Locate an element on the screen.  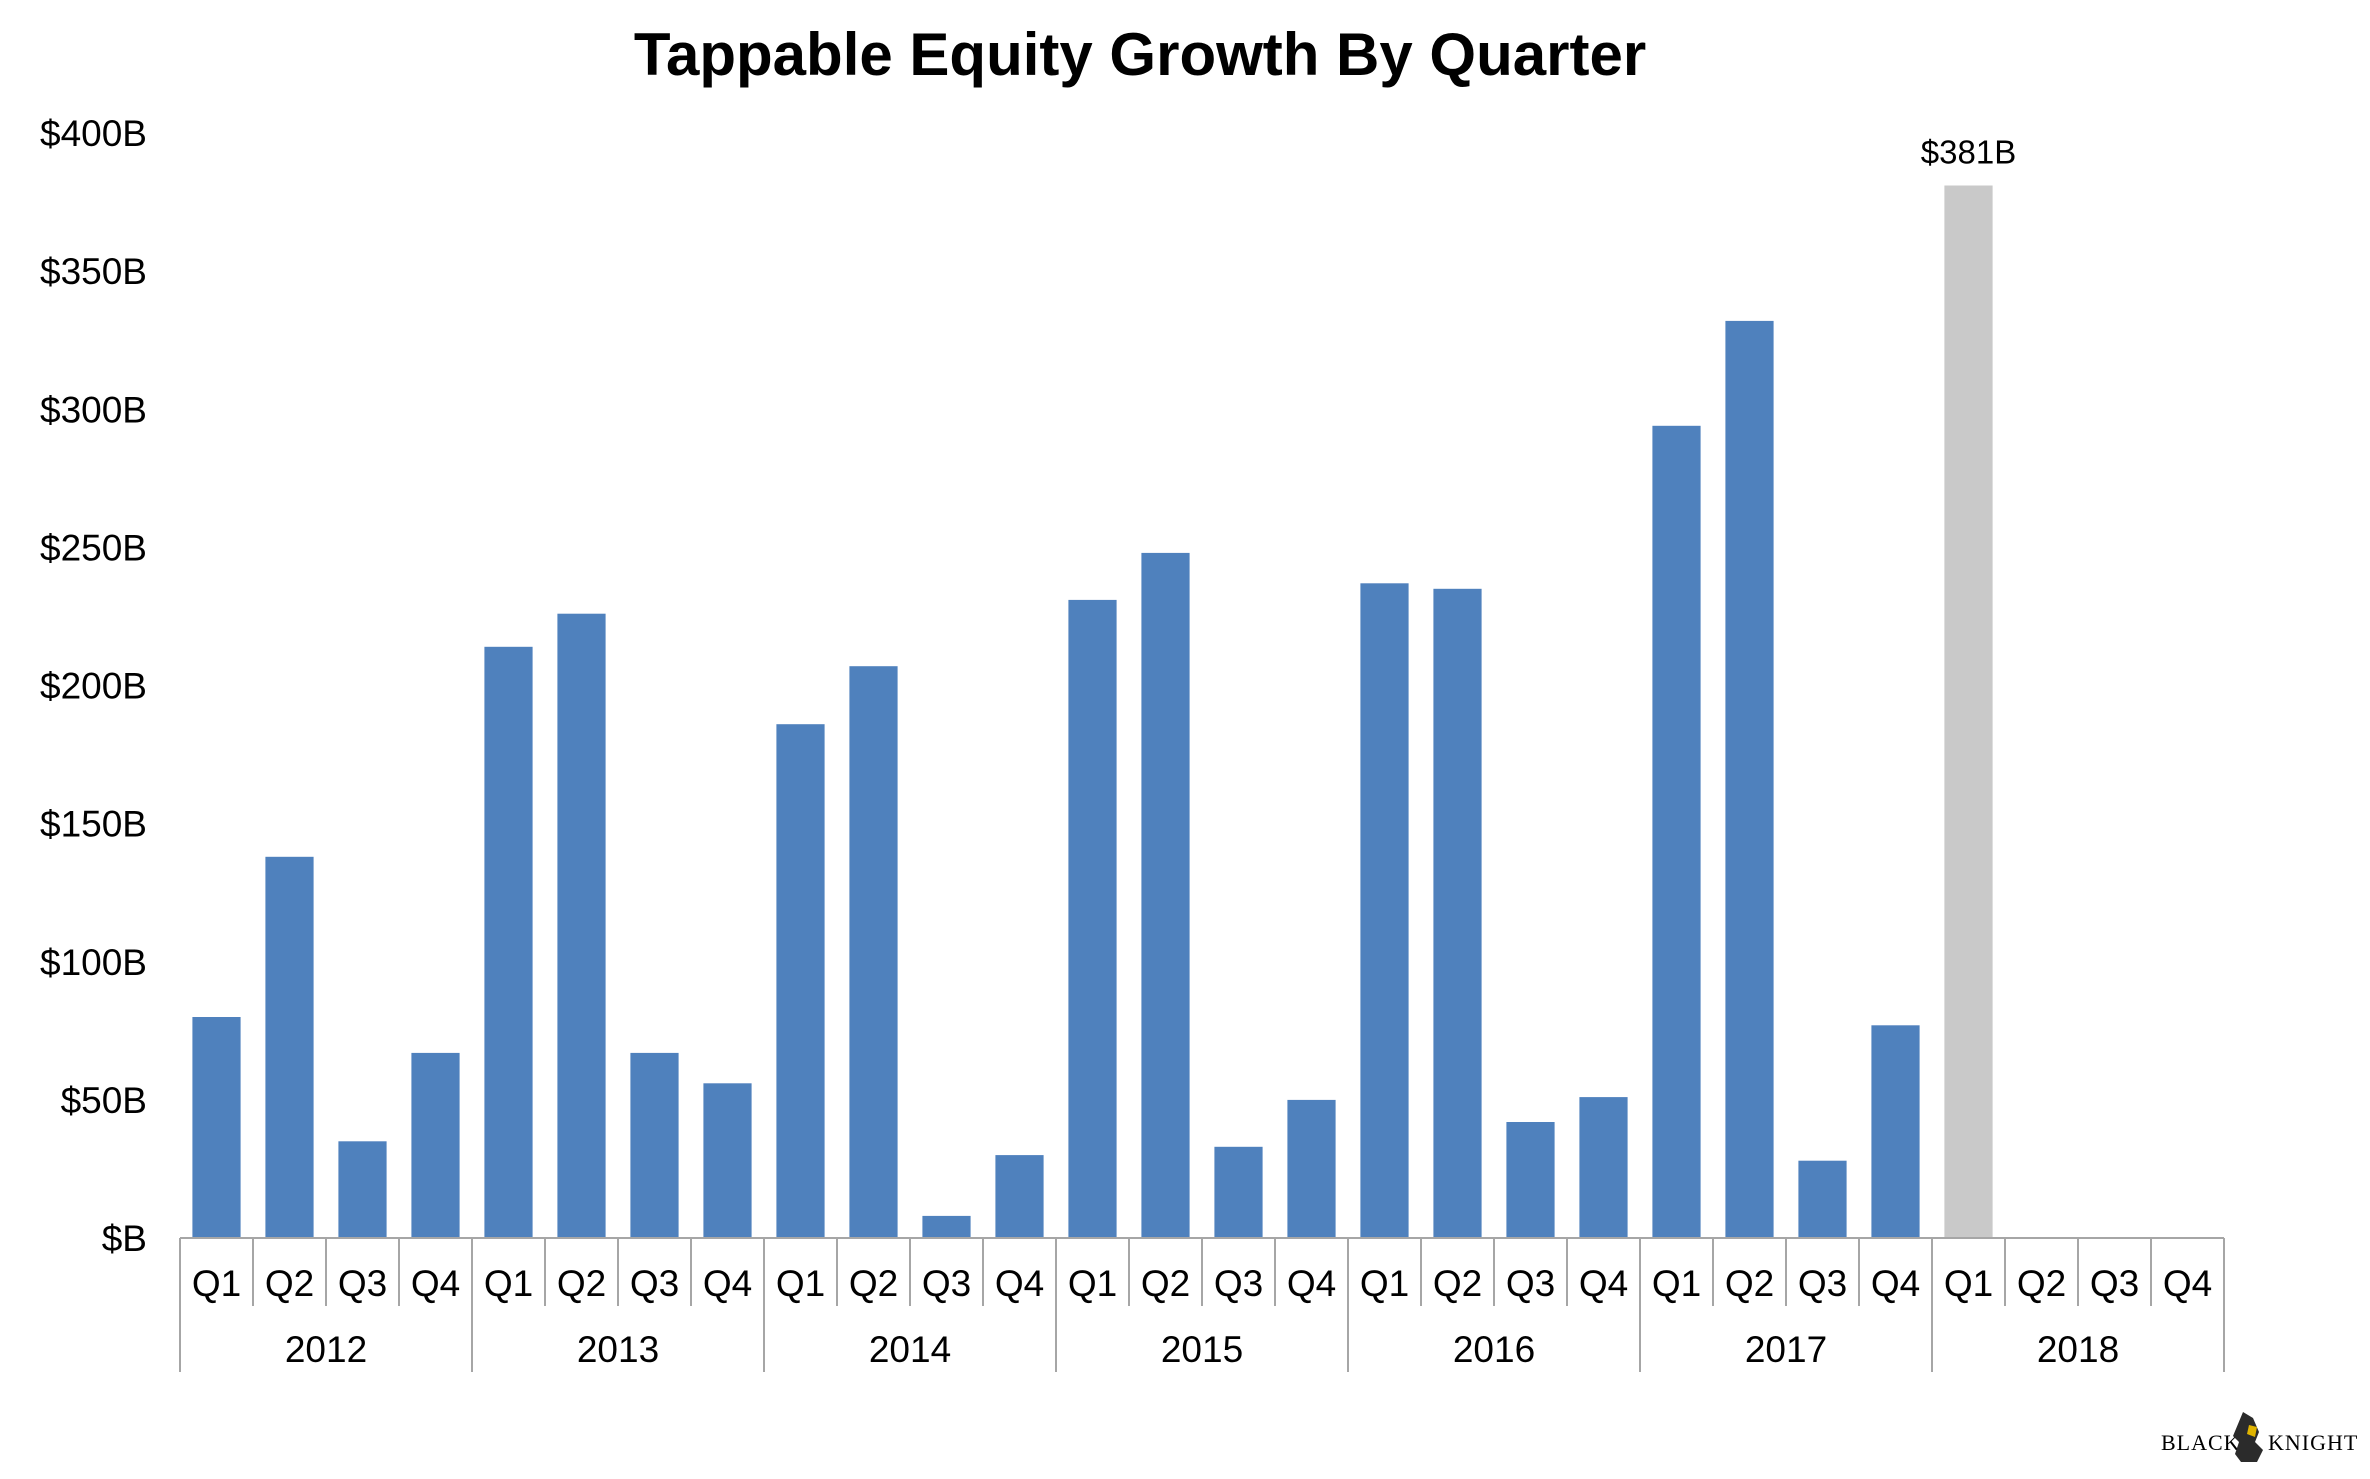
year-label: 2013 is located at coordinates (618, 1349).